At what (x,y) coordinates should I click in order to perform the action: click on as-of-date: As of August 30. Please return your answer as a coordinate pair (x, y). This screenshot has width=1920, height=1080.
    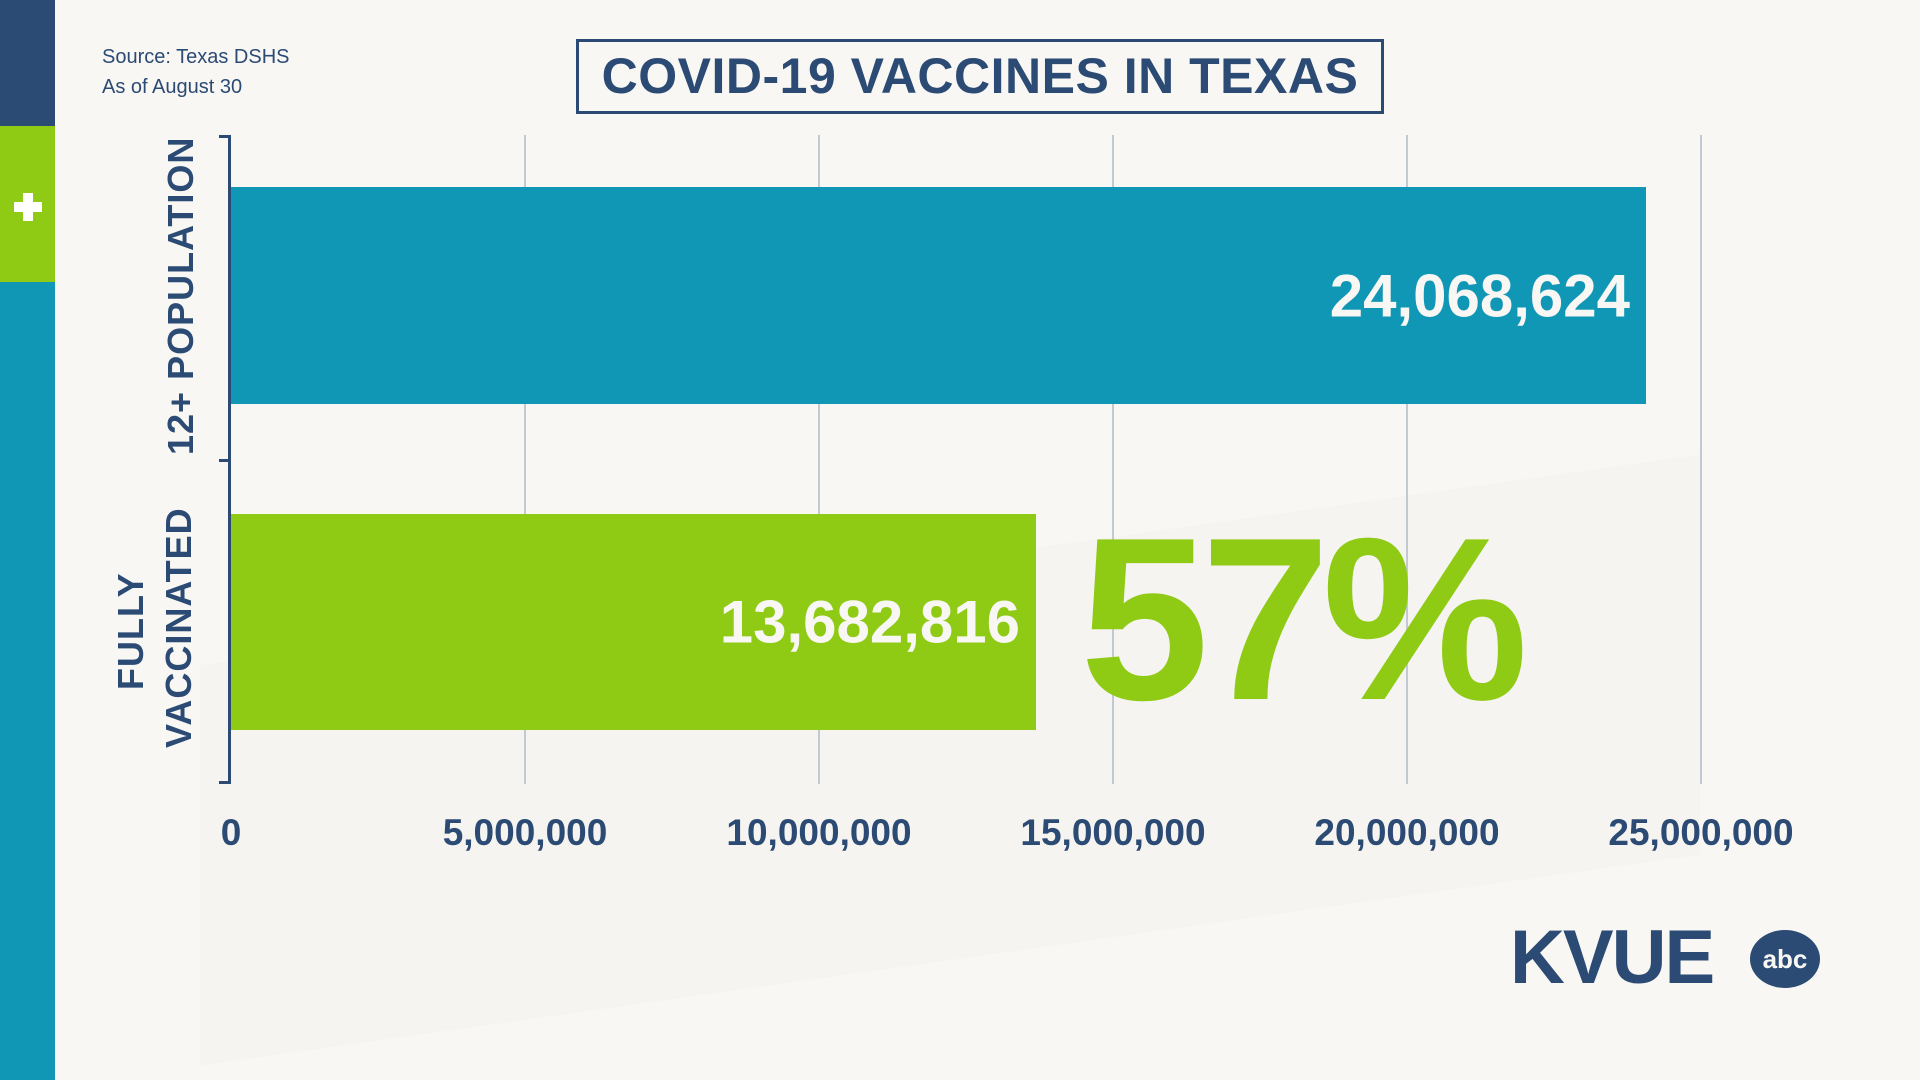
    Looking at the image, I should click on (172, 87).